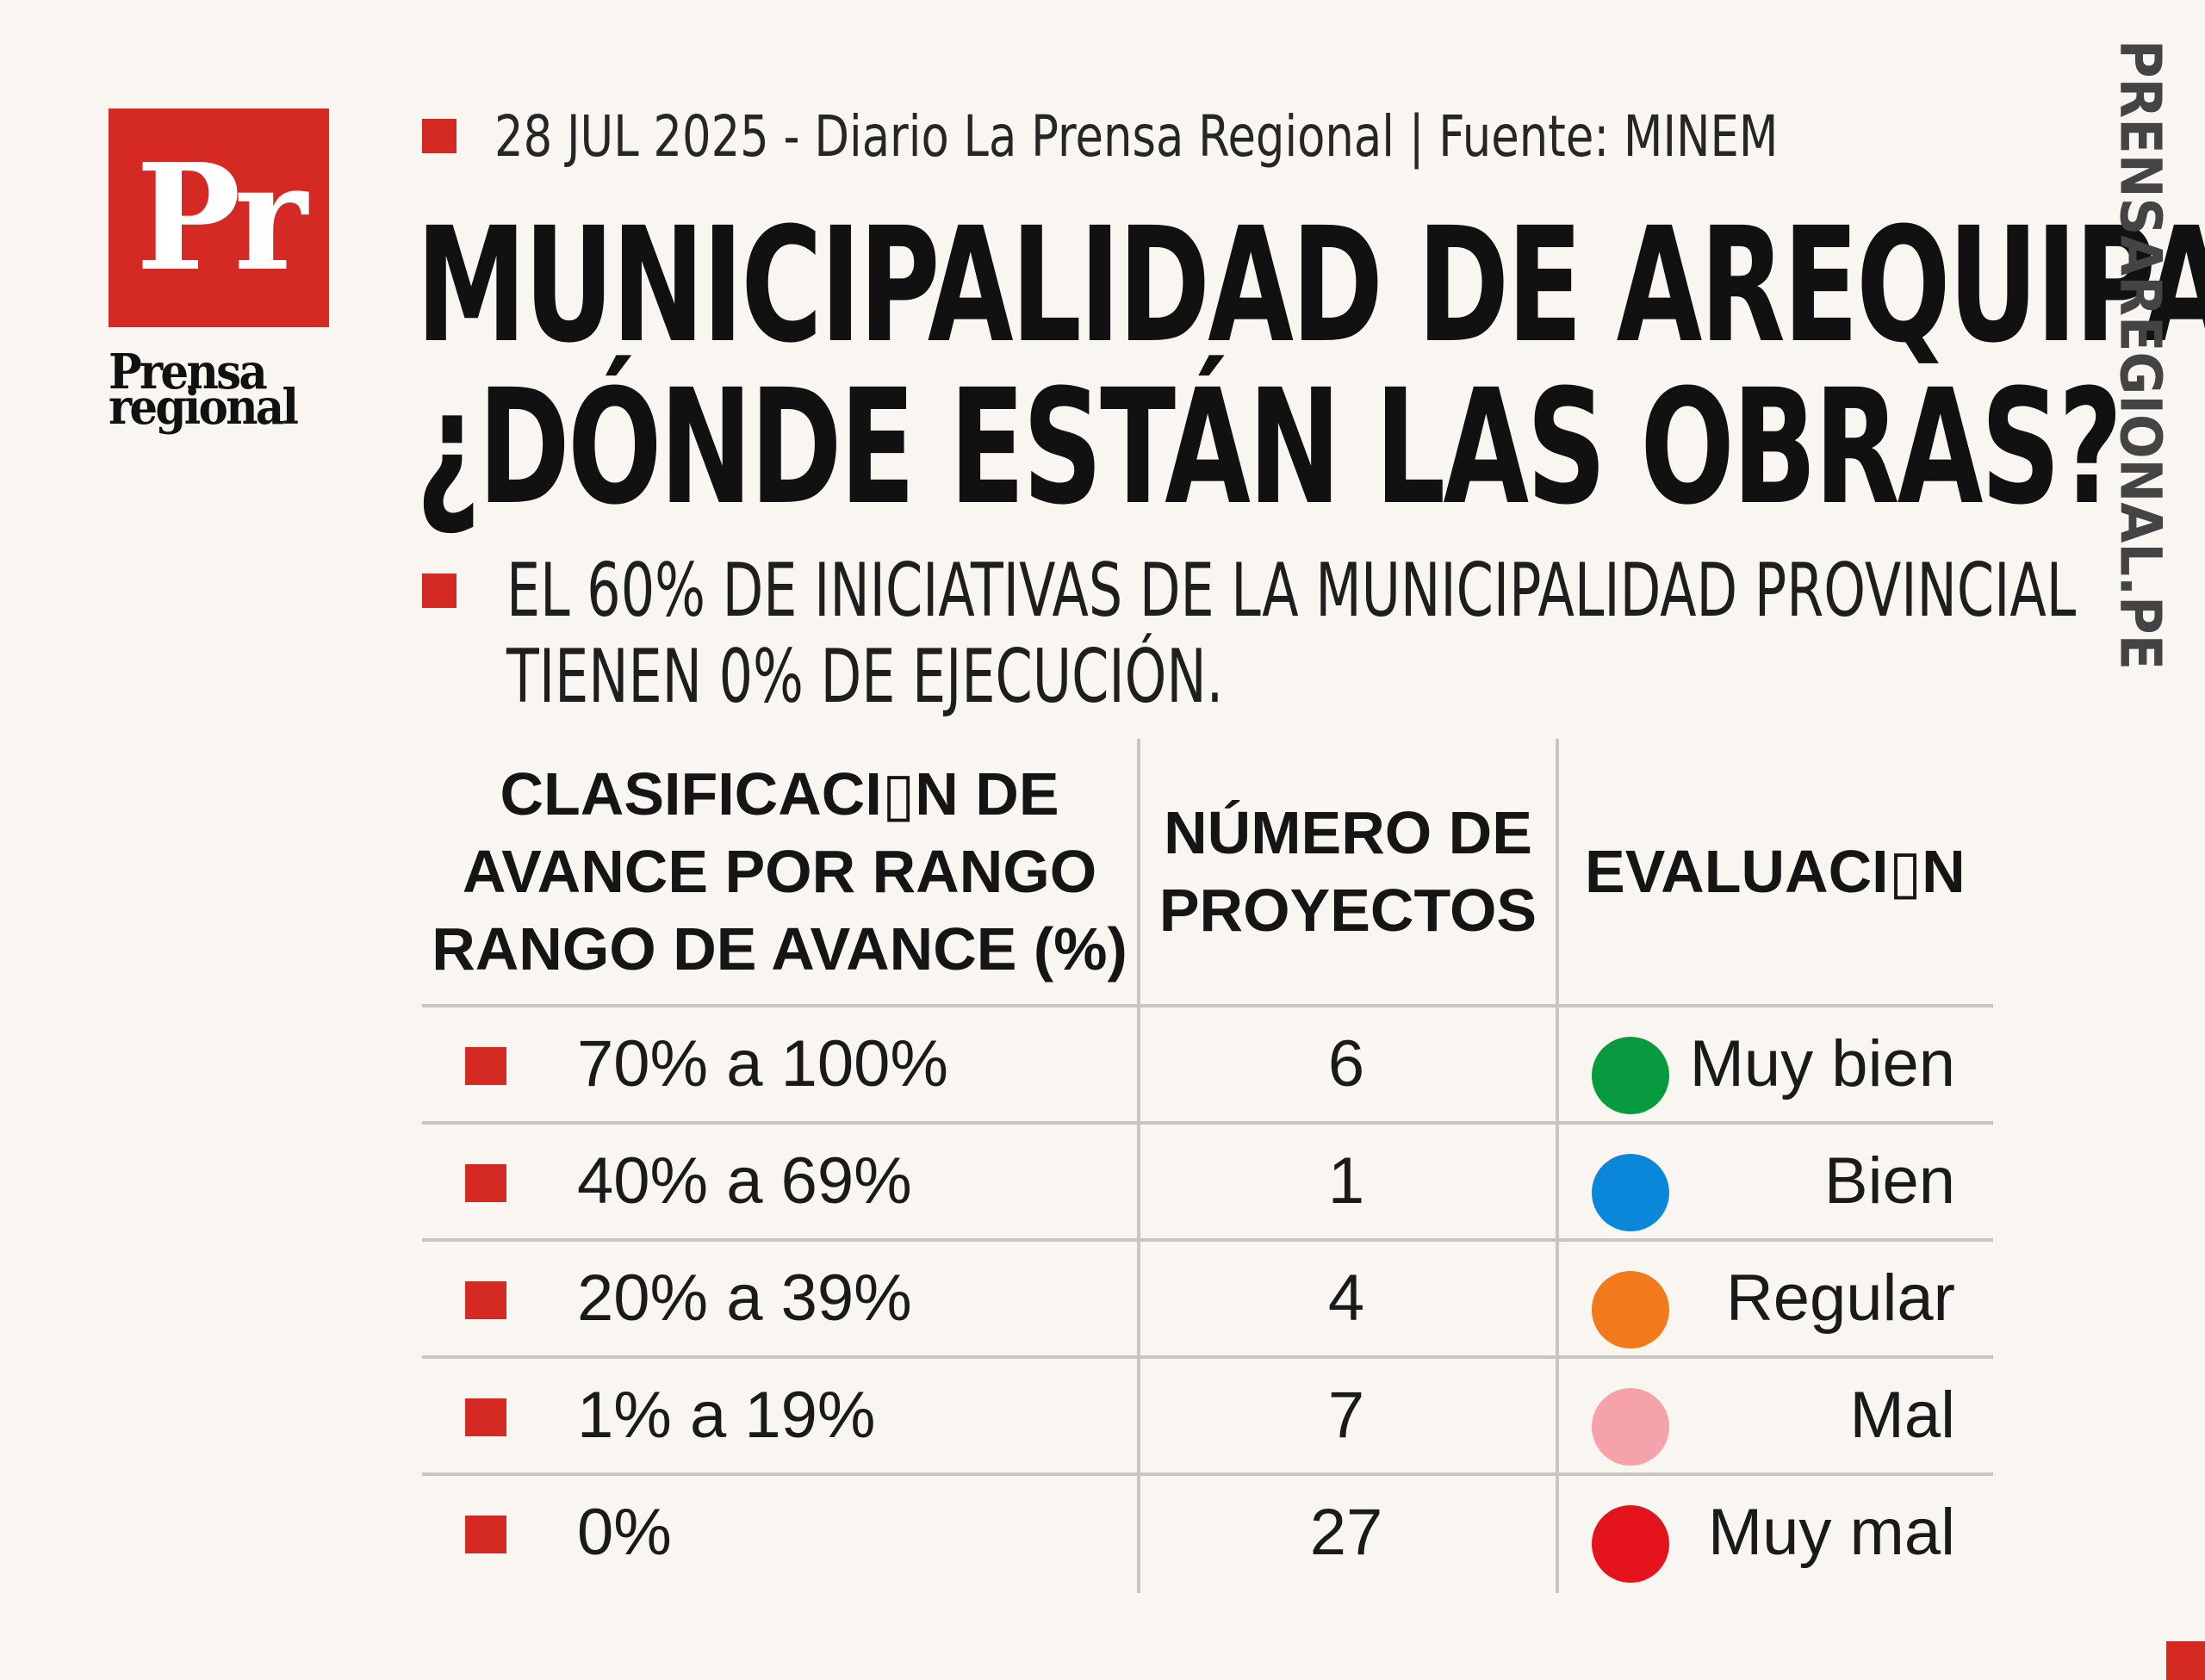  I want to click on row-evaluation: Muy bien, so click(1822, 1064).